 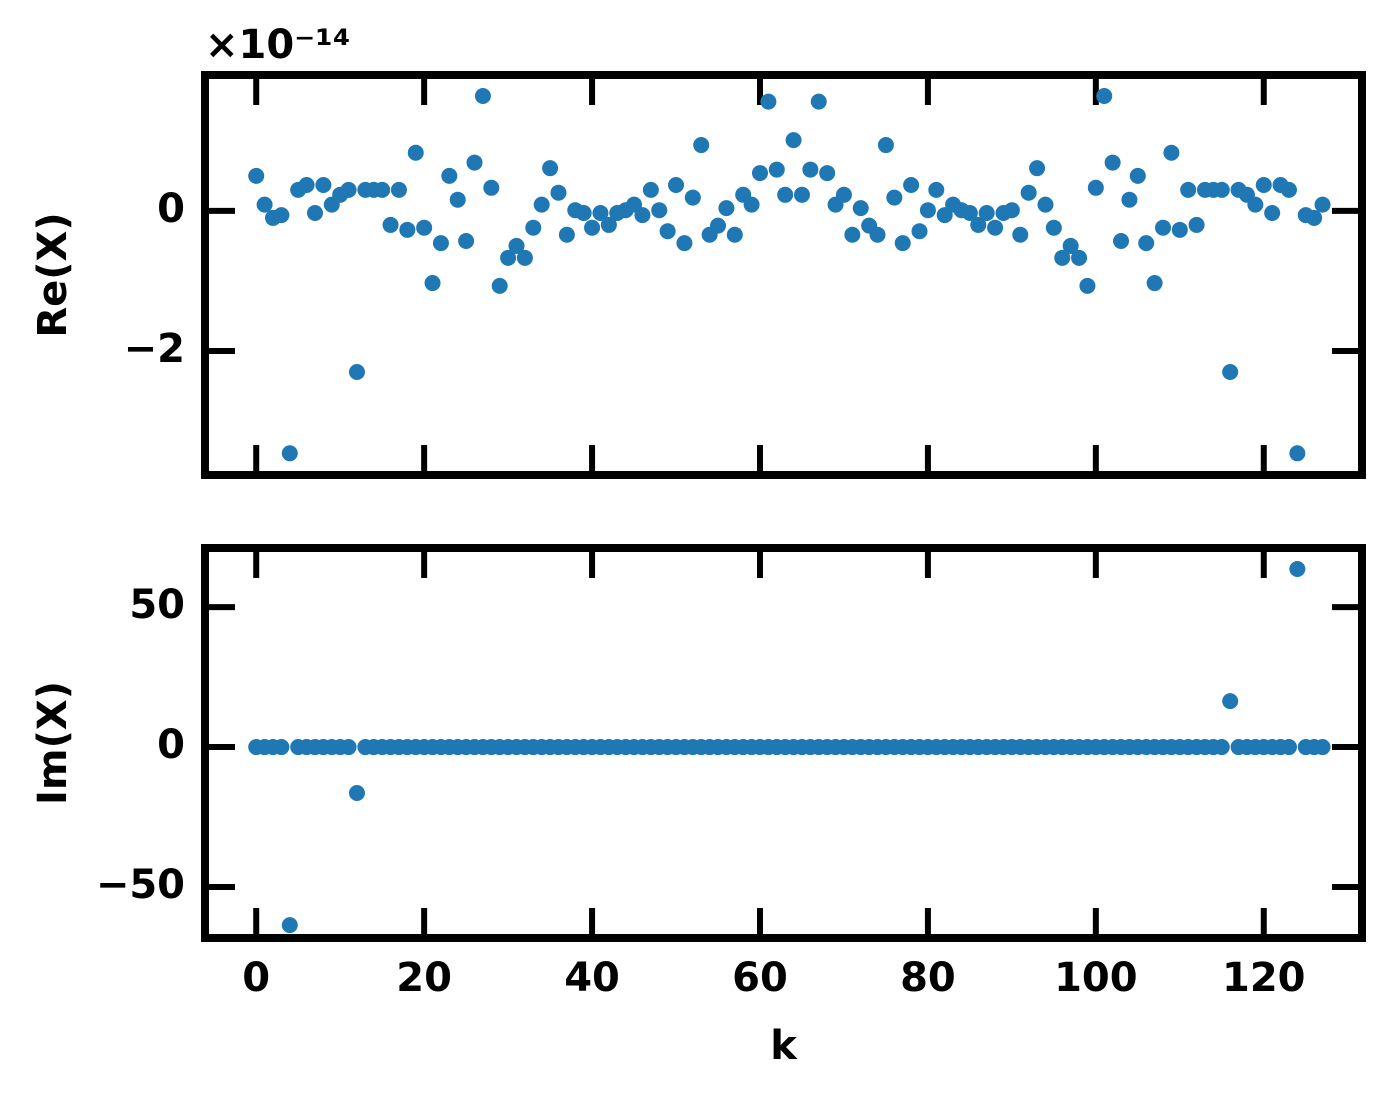 I want to click on y-tick-label: 0, so click(x=171, y=209).